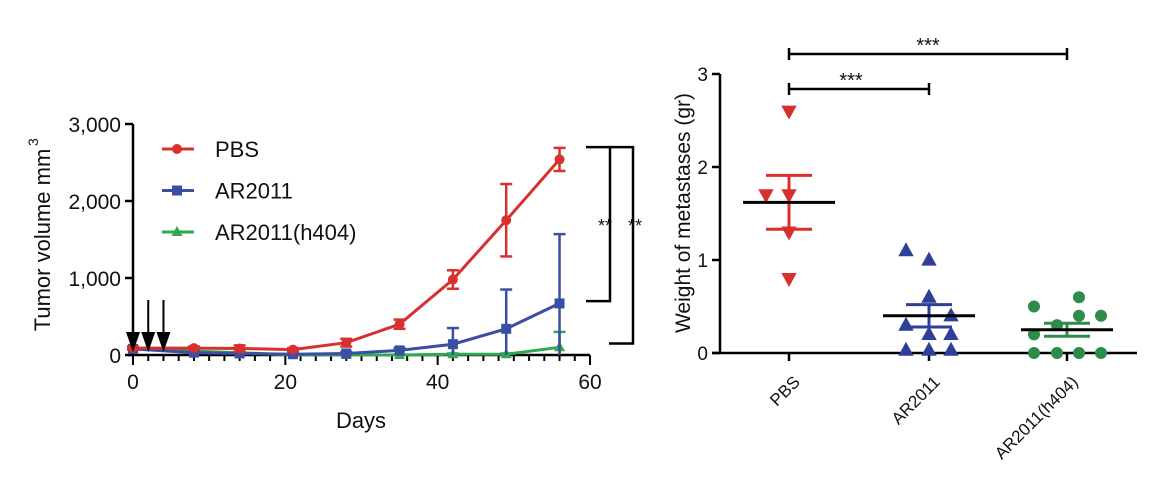 The width and height of the screenshot is (1165, 490). Describe the element at coordinates (589, 382) in the screenshot. I see `x-tick-label: 60` at that location.